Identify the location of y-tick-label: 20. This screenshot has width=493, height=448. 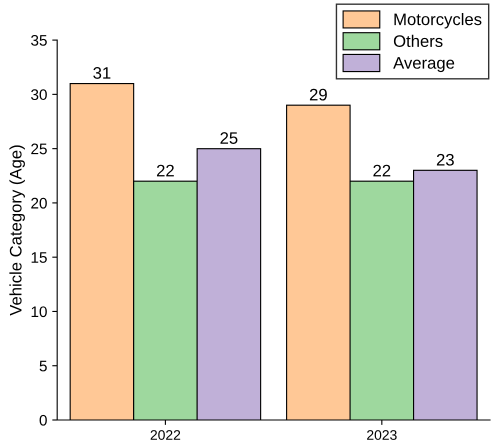
(39, 203).